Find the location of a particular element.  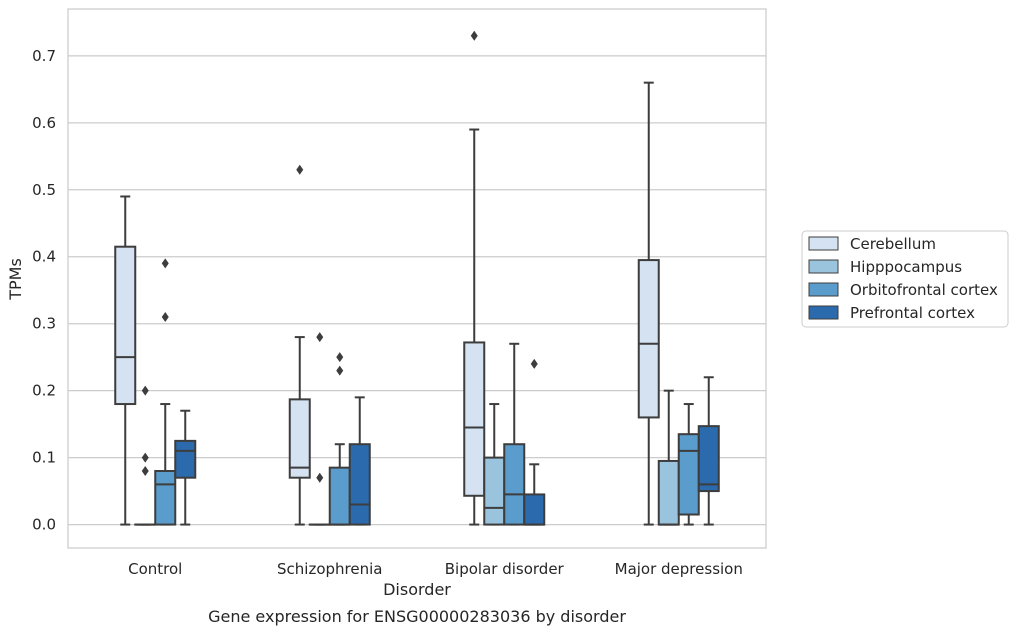

legend-frame is located at coordinates (905, 279).